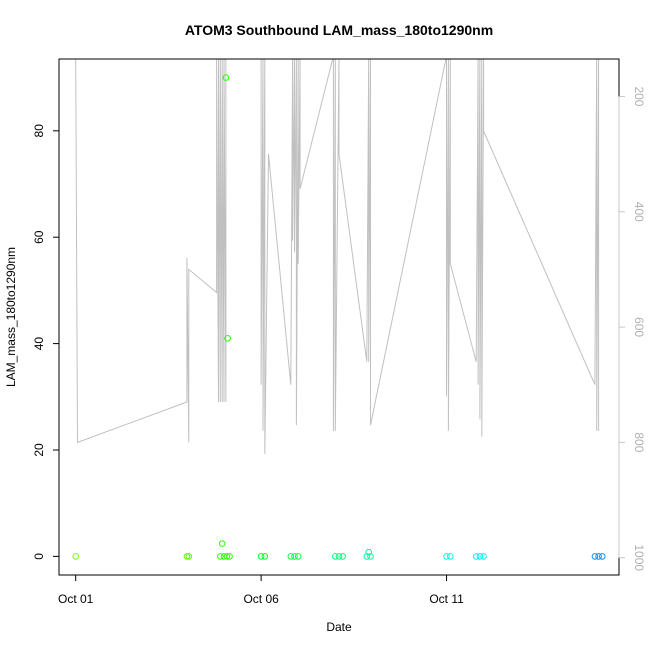  I want to click on x-tick-label: Oct 06, so click(261, 599).